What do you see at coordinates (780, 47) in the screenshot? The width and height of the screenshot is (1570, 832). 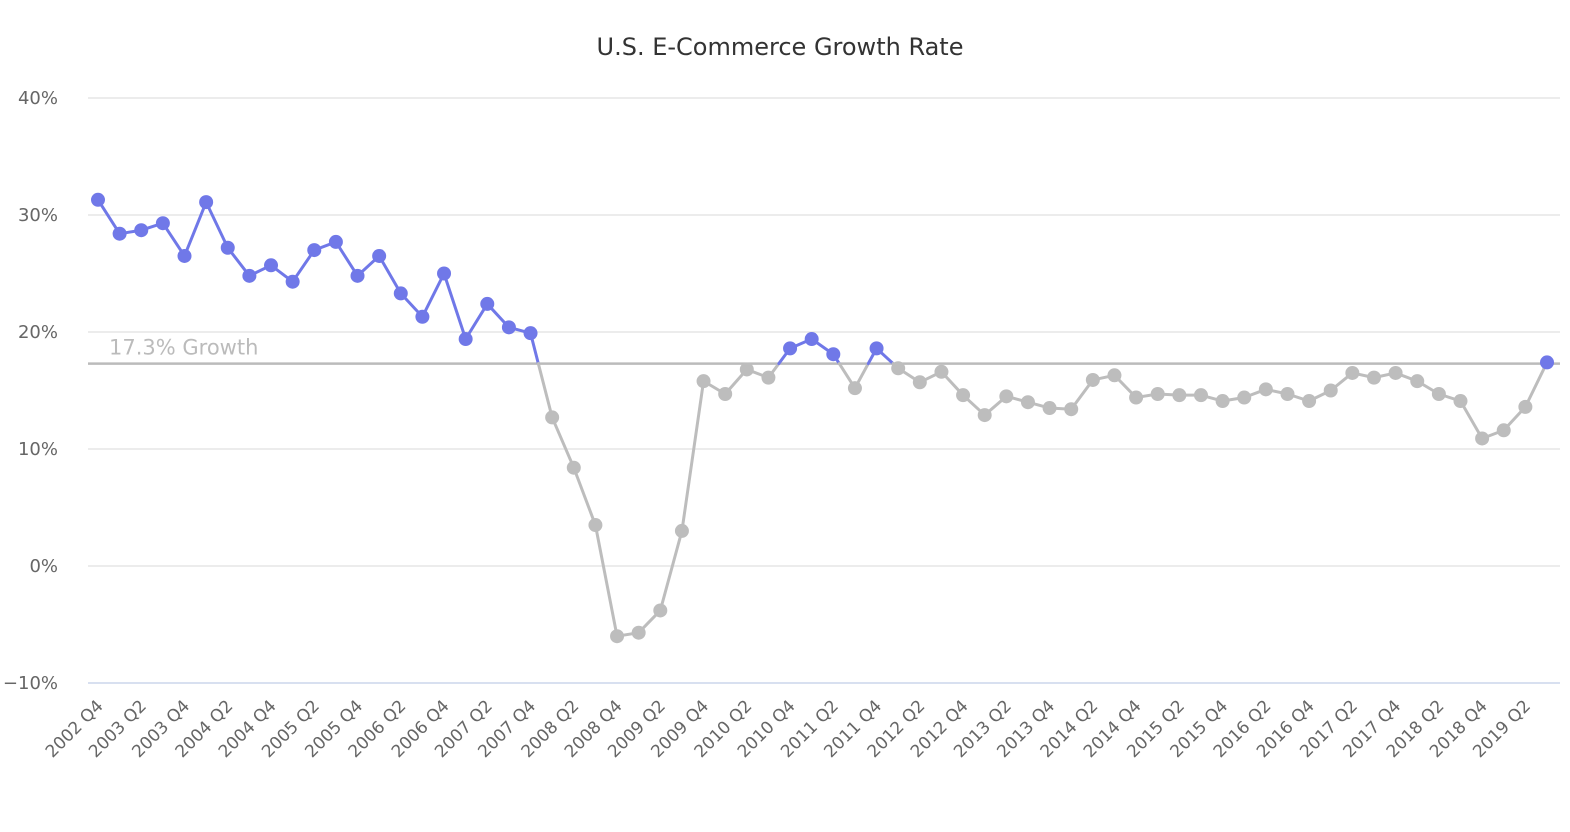 I see `chart-title: U.S. E-Commerce Growth Rate` at bounding box center [780, 47].